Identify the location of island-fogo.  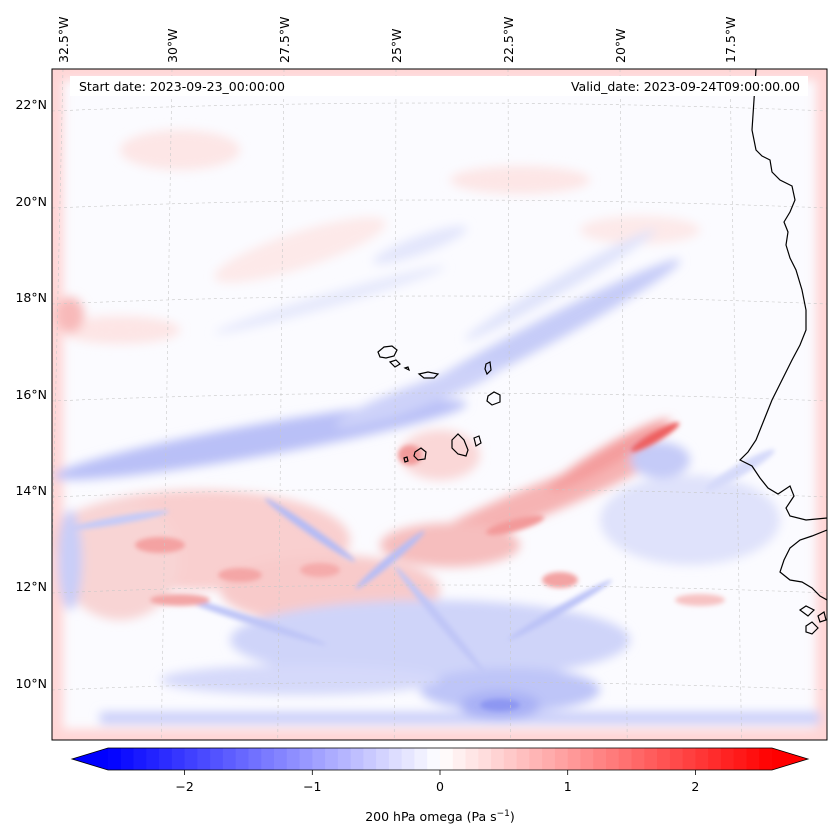
(420, 454).